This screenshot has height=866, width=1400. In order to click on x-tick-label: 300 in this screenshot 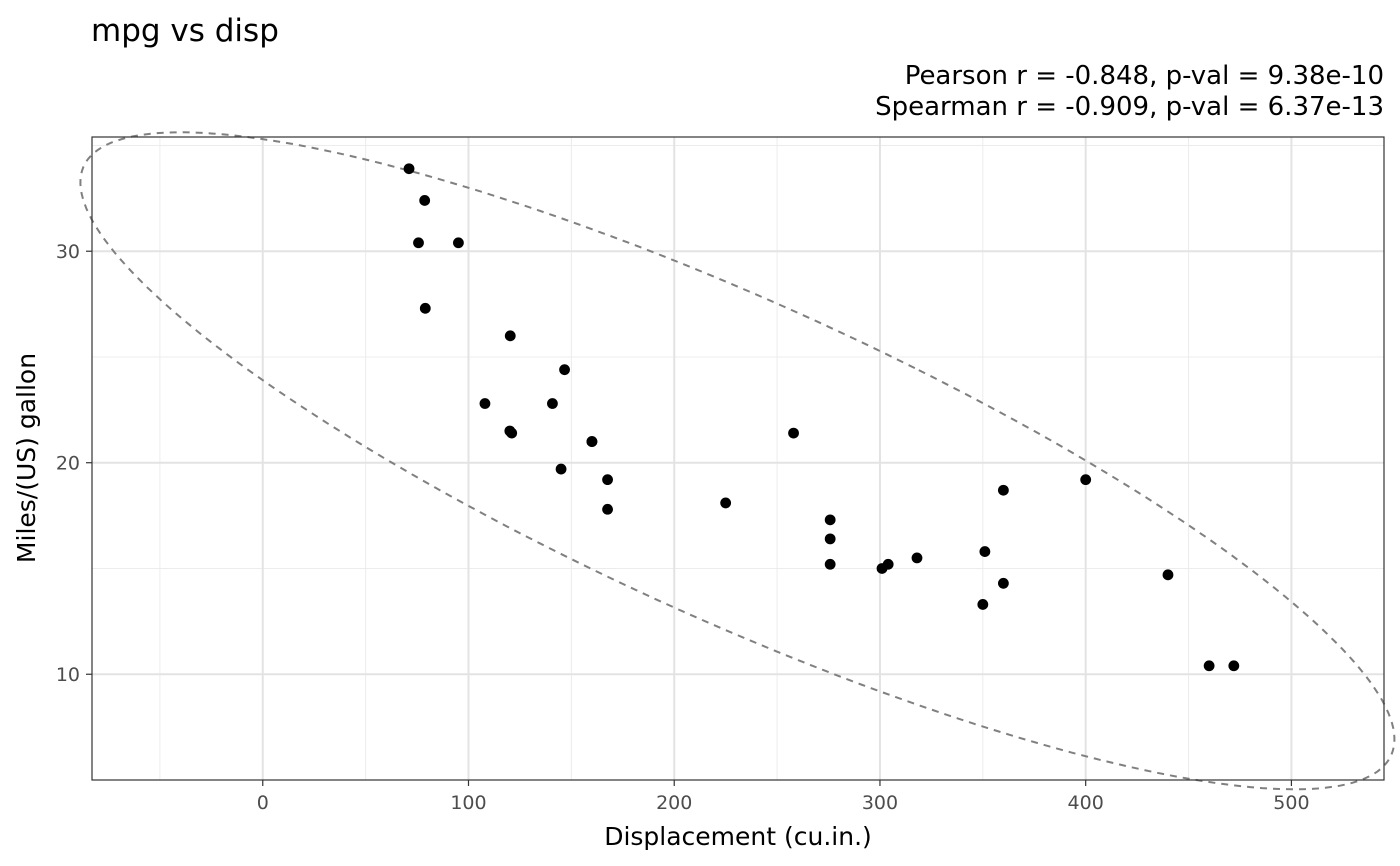, I will do `click(880, 803)`.